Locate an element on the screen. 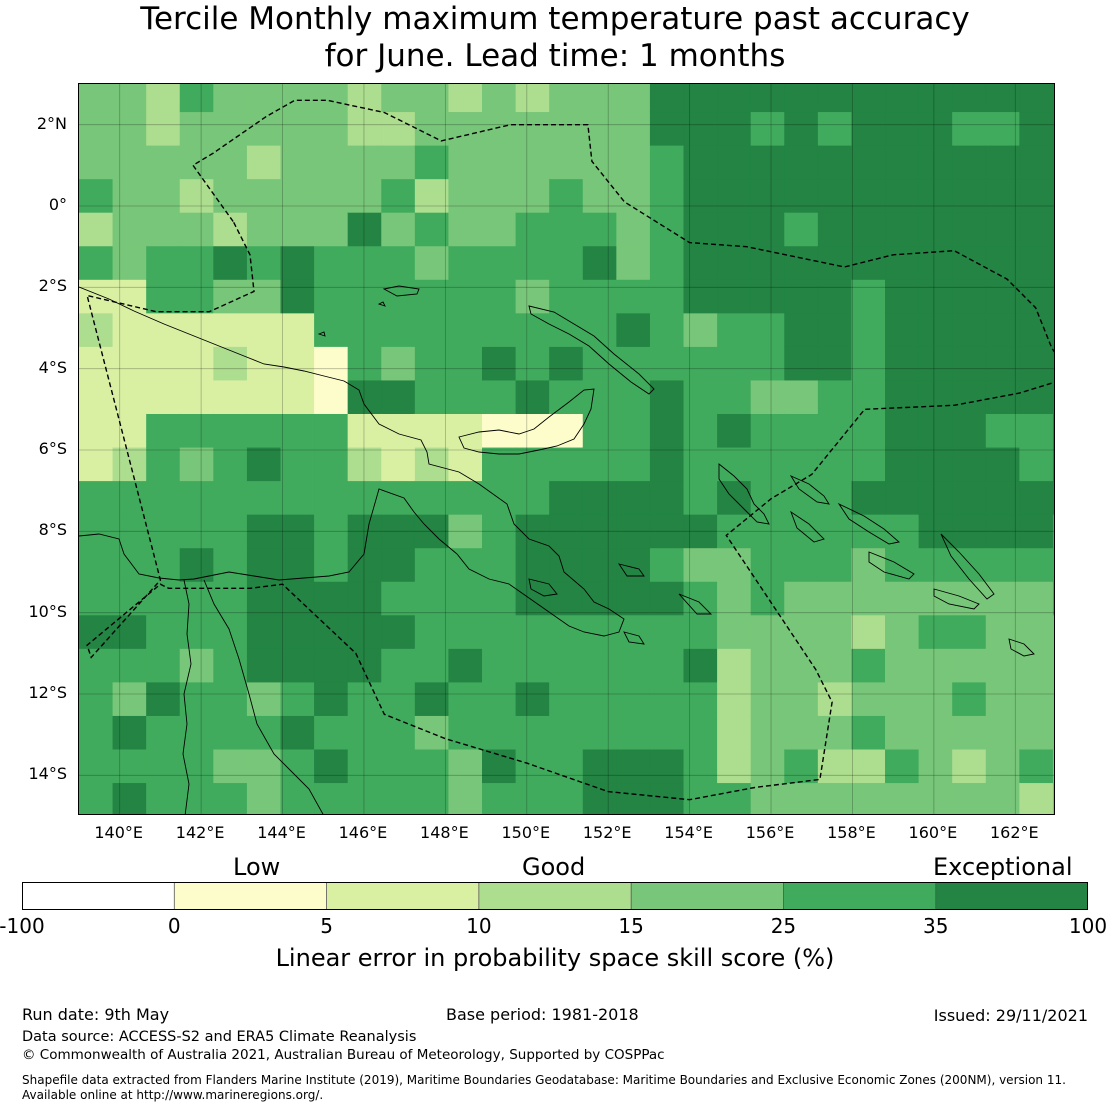 The image size is (1110, 1110). coastline-bougainville is located at coordinates (744, 494).